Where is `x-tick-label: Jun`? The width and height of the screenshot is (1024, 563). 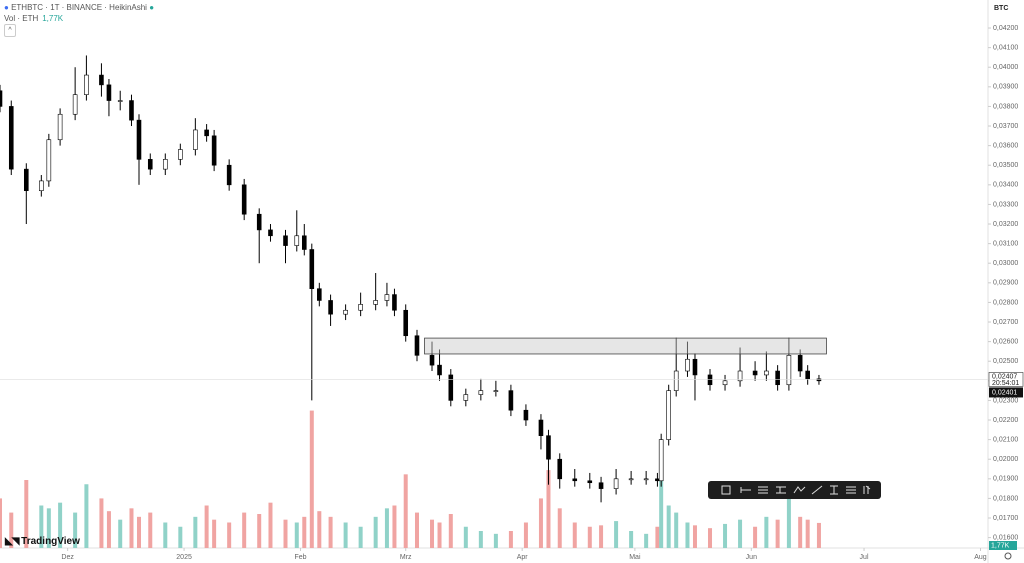 x-tick-label: Jun is located at coordinates (751, 557).